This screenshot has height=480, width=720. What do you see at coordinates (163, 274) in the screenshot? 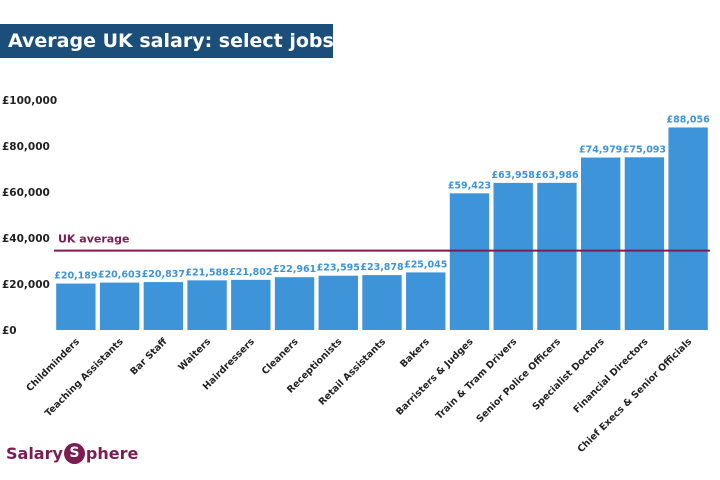
I see `data-label: £20,837` at bounding box center [163, 274].